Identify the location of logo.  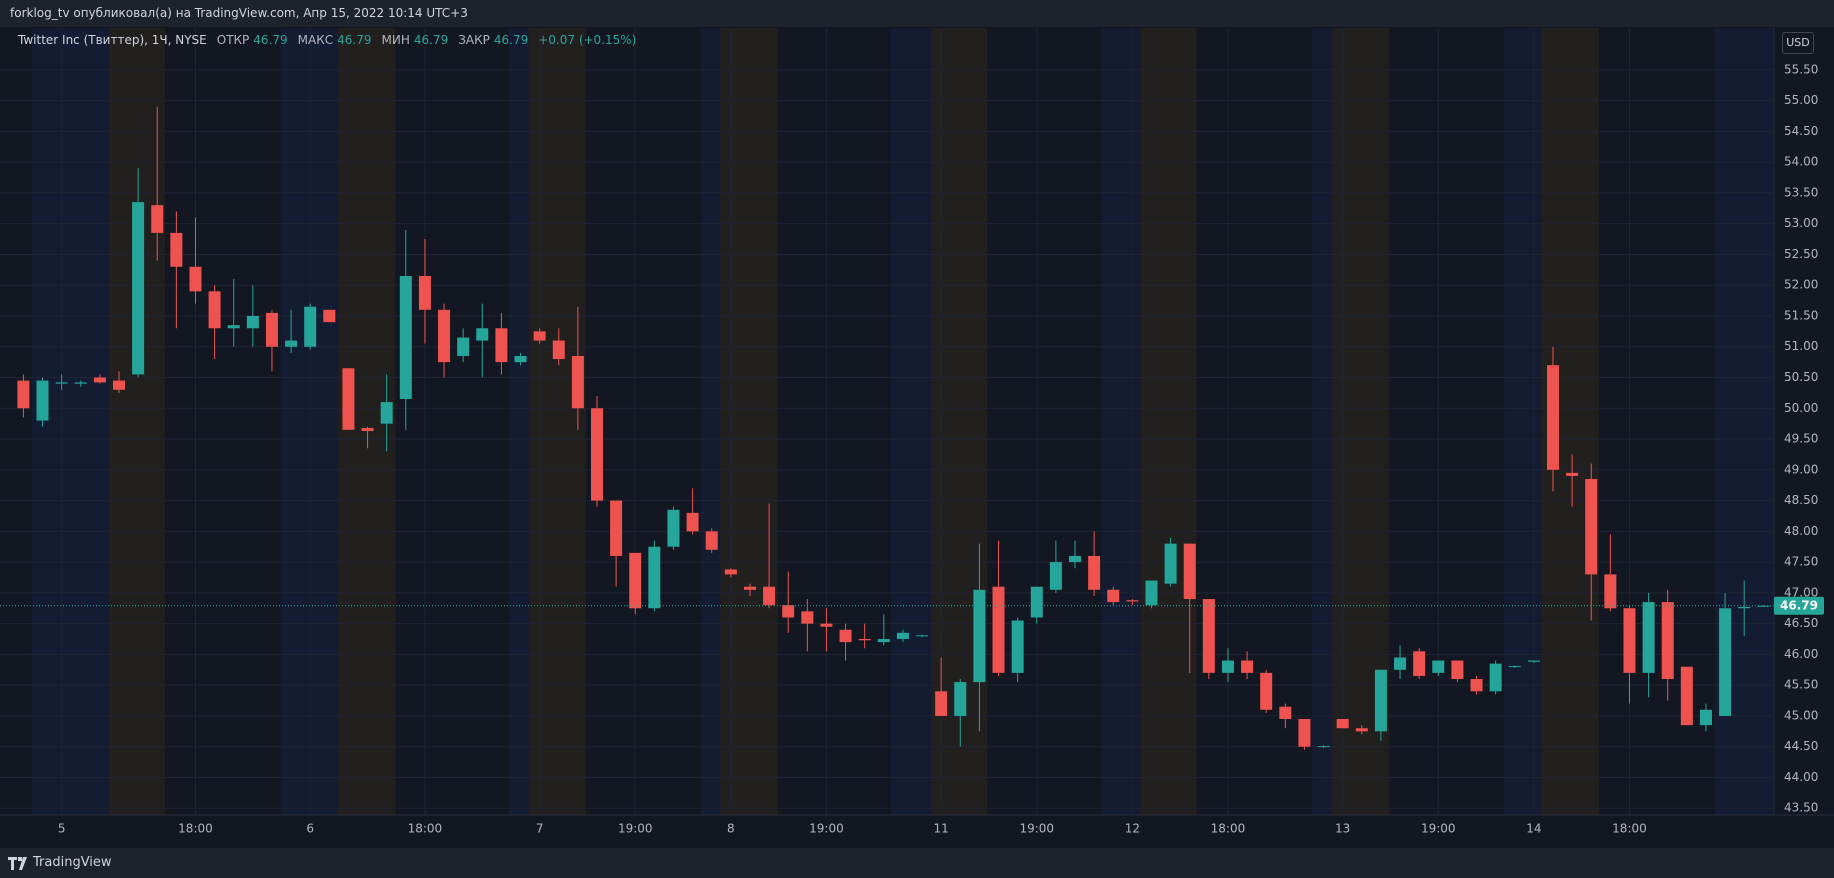
(17, 863).